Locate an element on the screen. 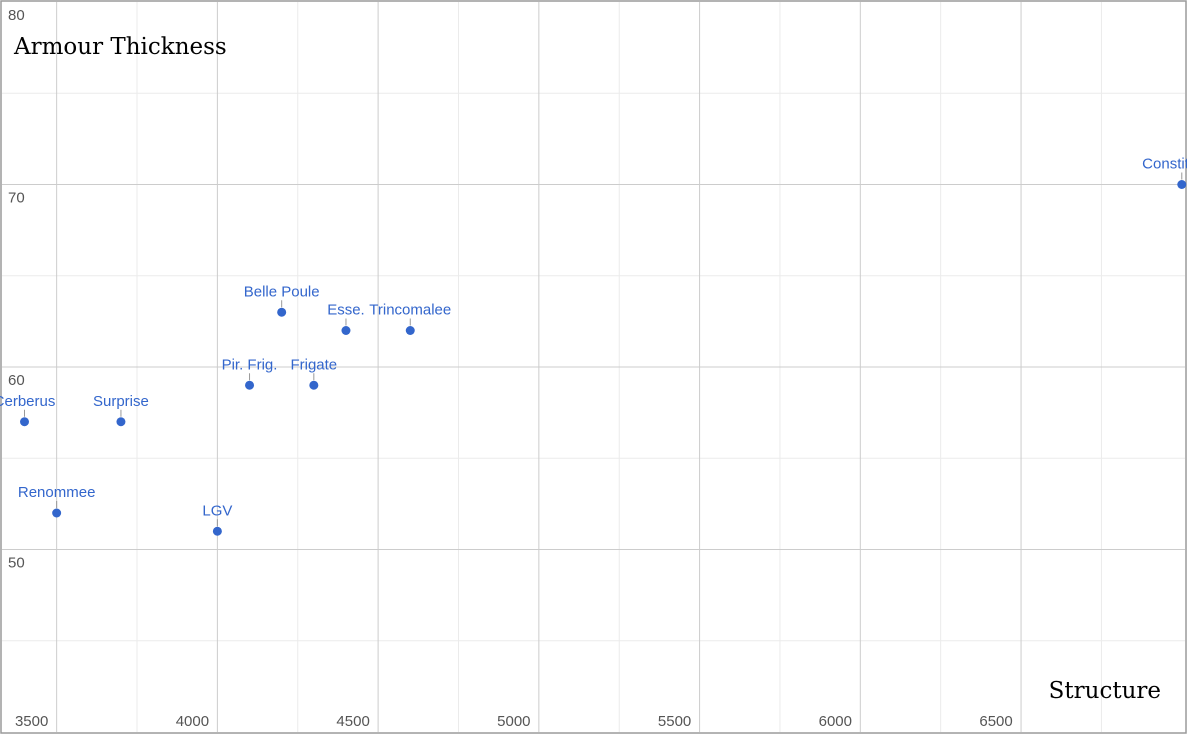 The width and height of the screenshot is (1187, 734). data-point: Cerberus is located at coordinates (27, 410).